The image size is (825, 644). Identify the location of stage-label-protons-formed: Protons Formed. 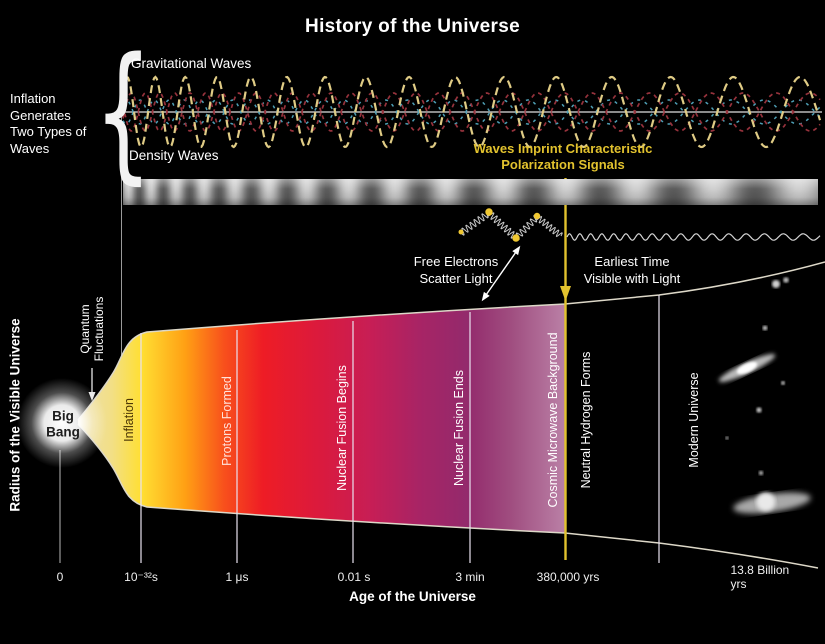
(227, 421).